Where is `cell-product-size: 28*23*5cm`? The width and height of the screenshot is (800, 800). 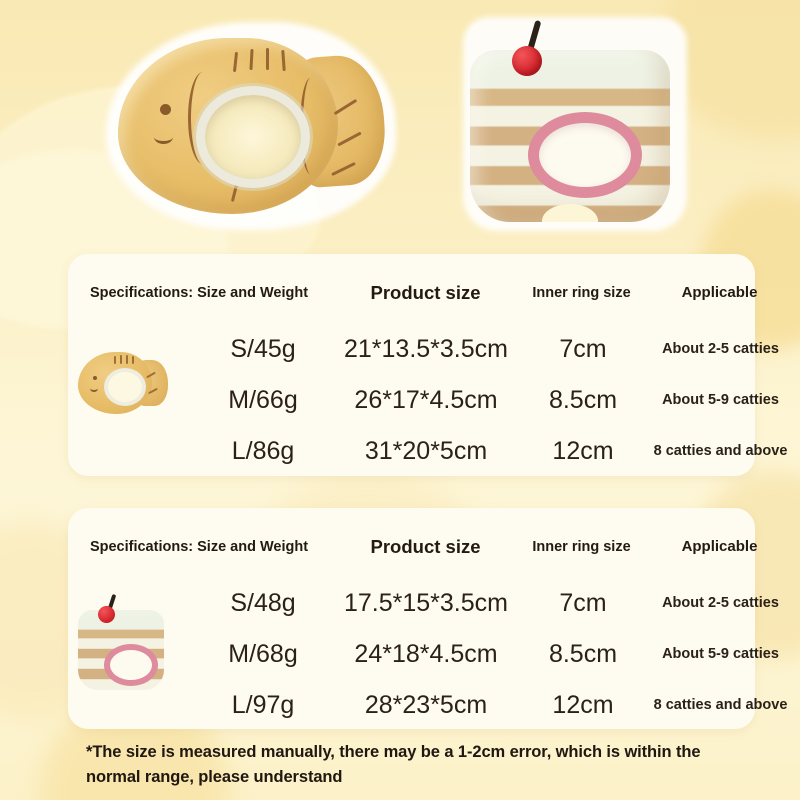 cell-product-size: 28*23*5cm is located at coordinates (426, 705).